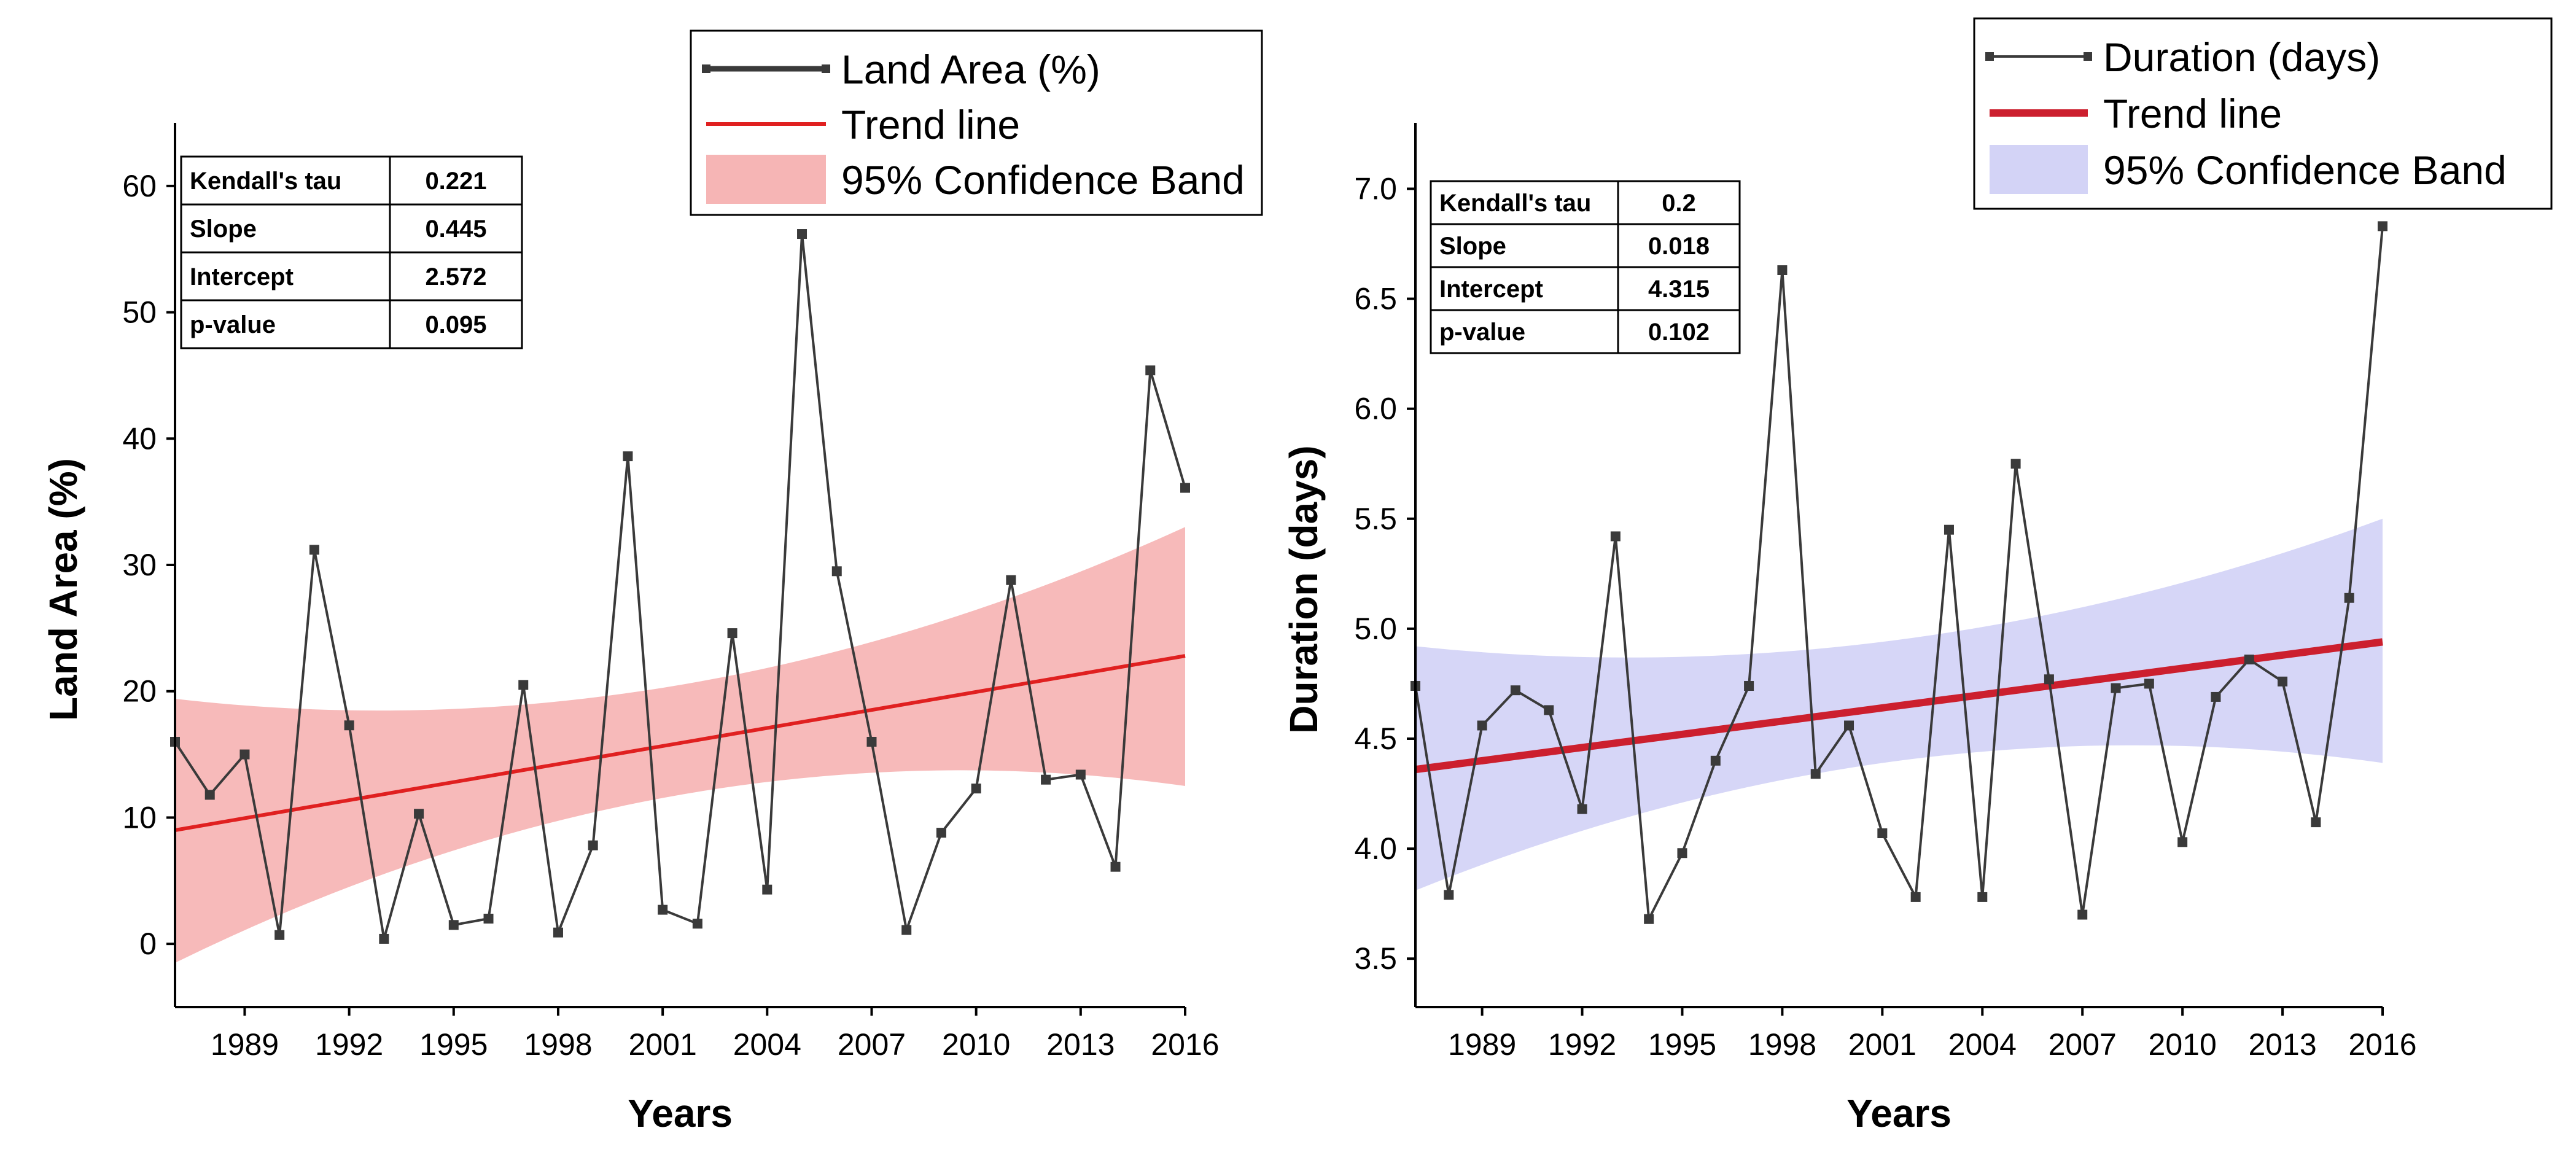 The height and width of the screenshot is (1171, 2576). Describe the element at coordinates (455, 181) in the screenshot. I see `stats-value: 0.221` at that location.